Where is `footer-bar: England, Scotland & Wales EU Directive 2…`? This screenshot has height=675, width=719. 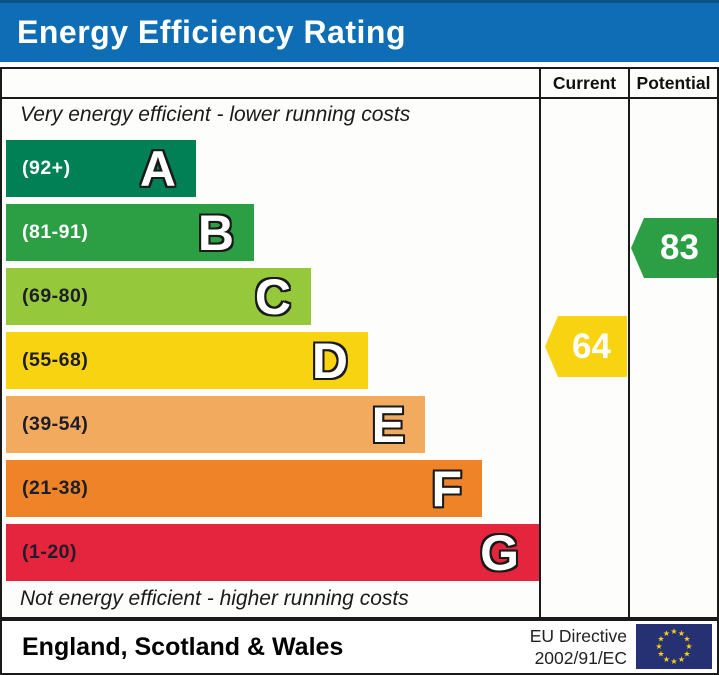 footer-bar: England, Scotland & Wales EU Directive 2… is located at coordinates (359, 647).